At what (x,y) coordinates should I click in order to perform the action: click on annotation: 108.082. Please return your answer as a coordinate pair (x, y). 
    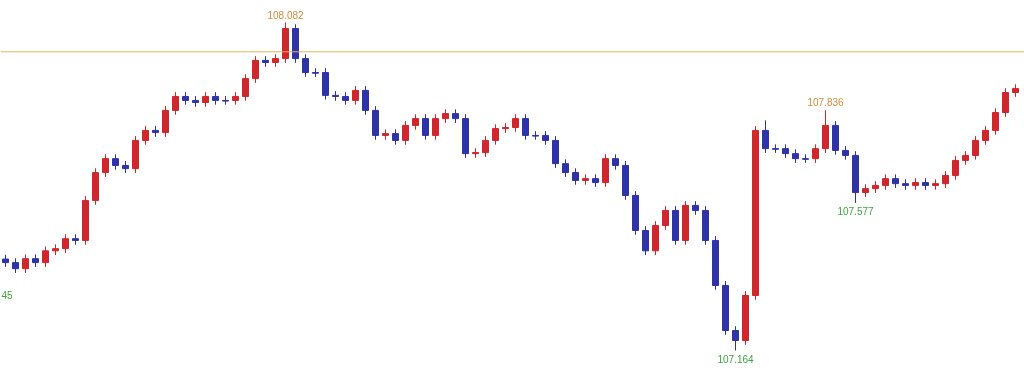
    Looking at the image, I should click on (286, 15).